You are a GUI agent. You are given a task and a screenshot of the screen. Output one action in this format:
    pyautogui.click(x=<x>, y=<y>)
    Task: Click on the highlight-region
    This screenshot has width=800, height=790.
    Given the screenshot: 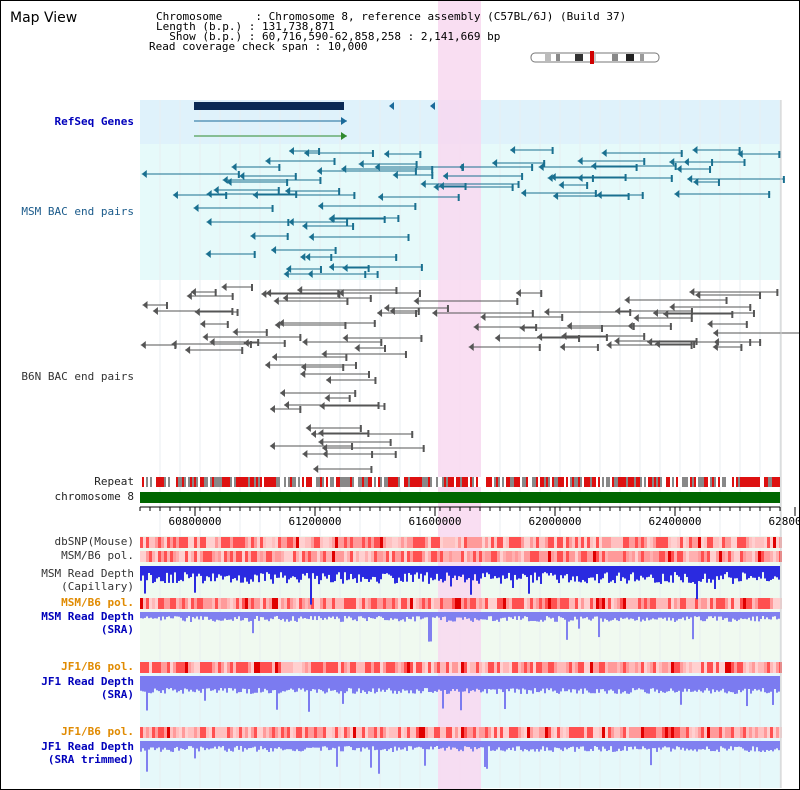 What is the action you would take?
    pyautogui.click(x=459, y=395)
    